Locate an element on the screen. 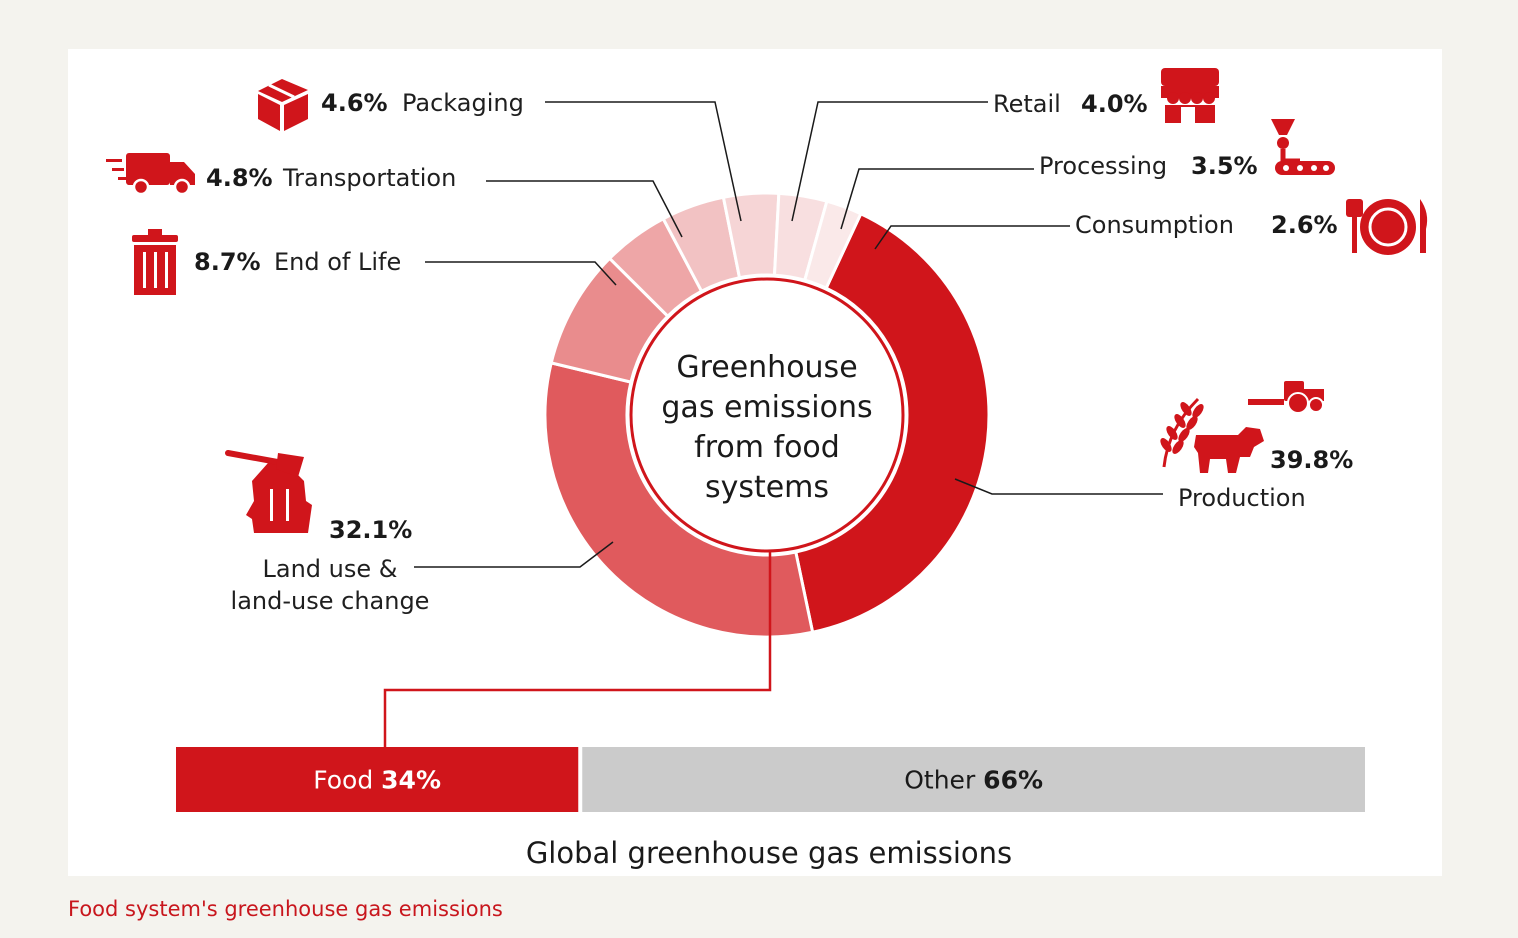 The width and height of the screenshot is (1518, 938). bar-label-food: Food 34% is located at coordinates (377, 780).